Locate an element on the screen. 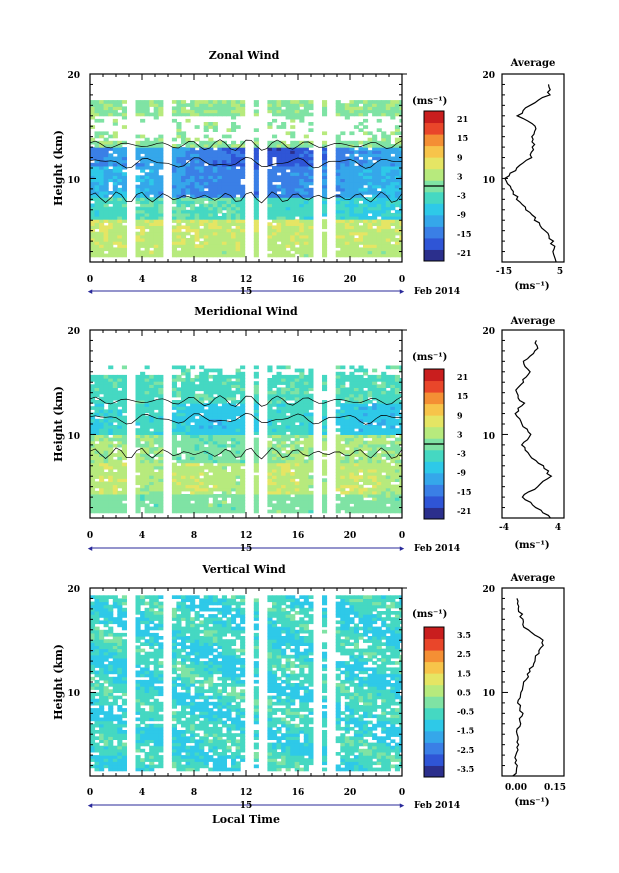 Image resolution: width=619 pixels, height=873 pixels. contour-line is located at coordinates (246, 197).